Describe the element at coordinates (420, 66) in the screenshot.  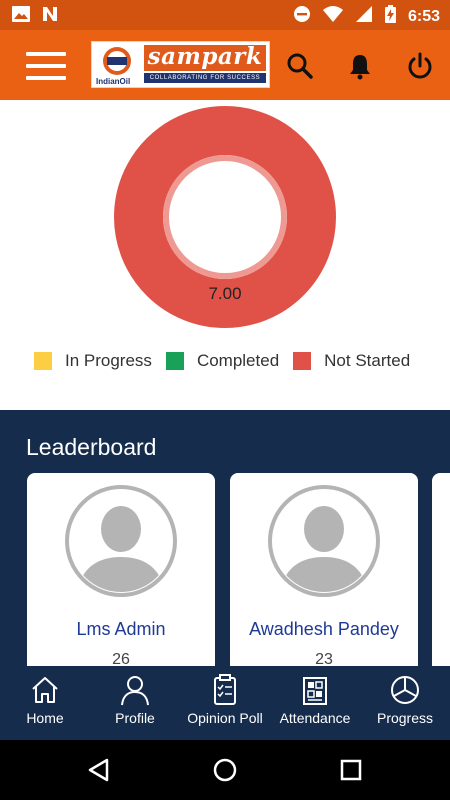
I see `power-icon` at that location.